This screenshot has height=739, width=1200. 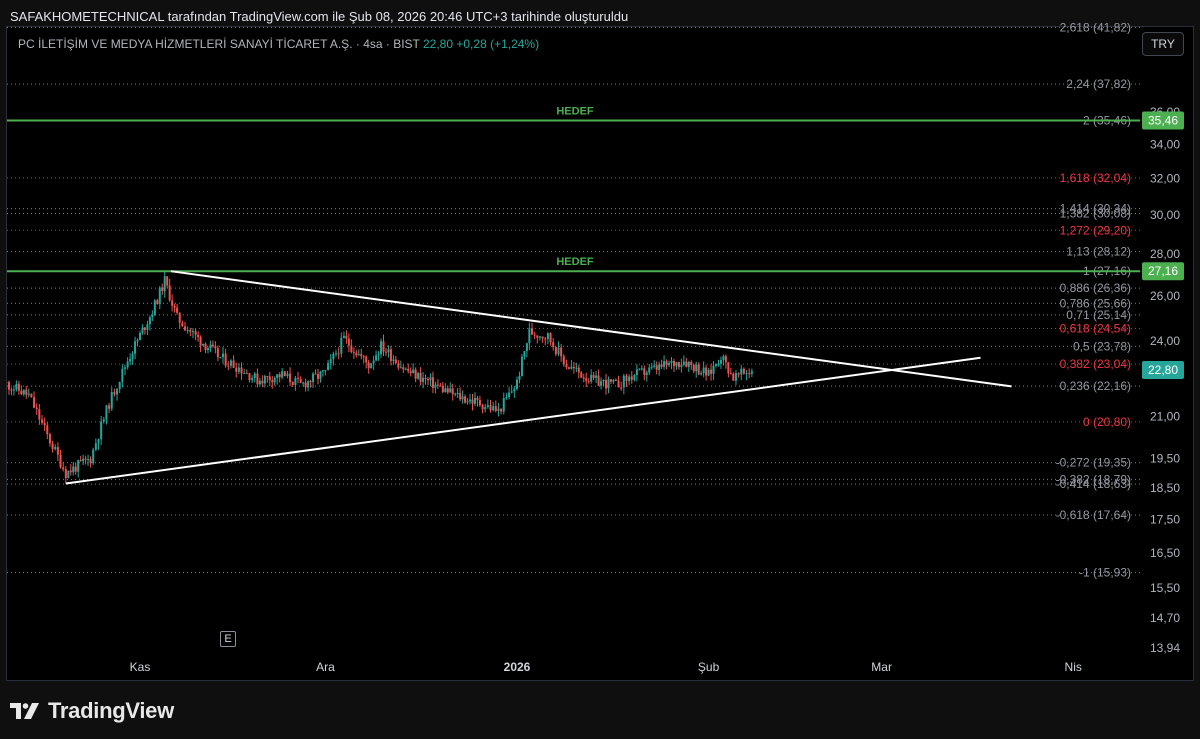 I want to click on hedef-label: HEDEF, so click(x=575, y=112).